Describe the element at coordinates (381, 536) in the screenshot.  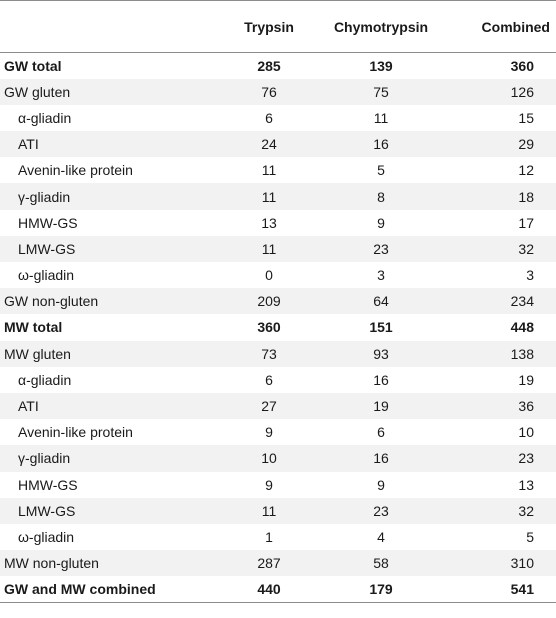
I see `cell-chymotrypsin: 4` at that location.